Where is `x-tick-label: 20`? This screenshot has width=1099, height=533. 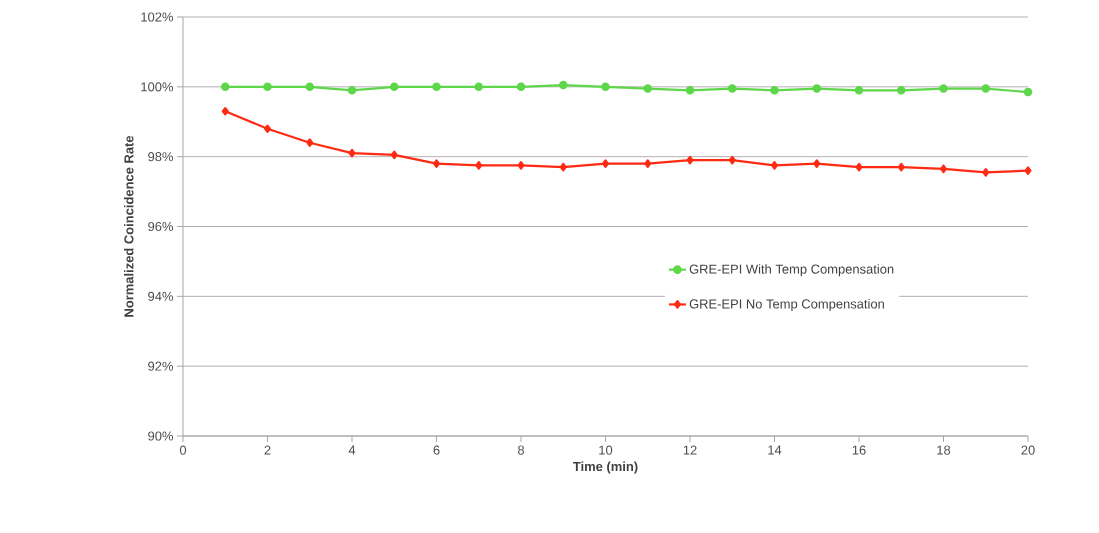 x-tick-label: 20 is located at coordinates (1028, 450).